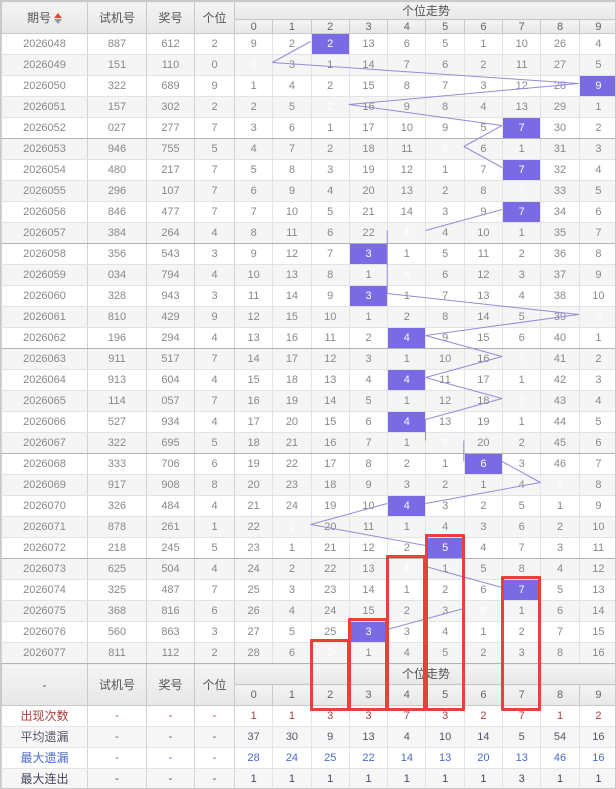  Describe the element at coordinates (522, 26) in the screenshot. I see `digit-header-7: 7` at that location.